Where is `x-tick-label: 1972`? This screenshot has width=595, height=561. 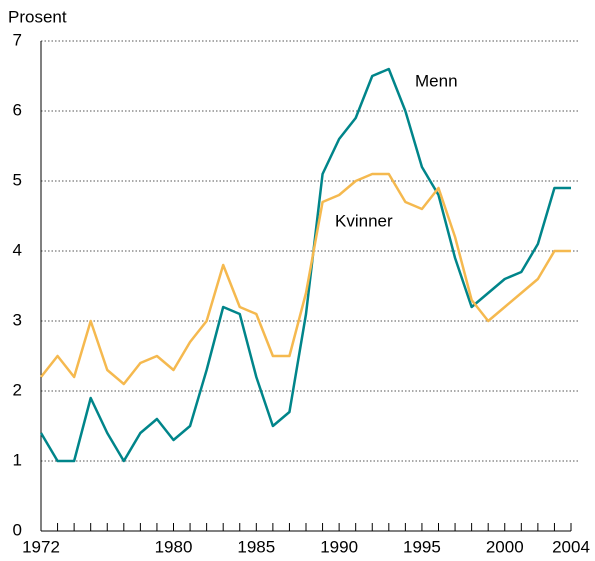 x-tick-label: 1972 is located at coordinates (41, 546).